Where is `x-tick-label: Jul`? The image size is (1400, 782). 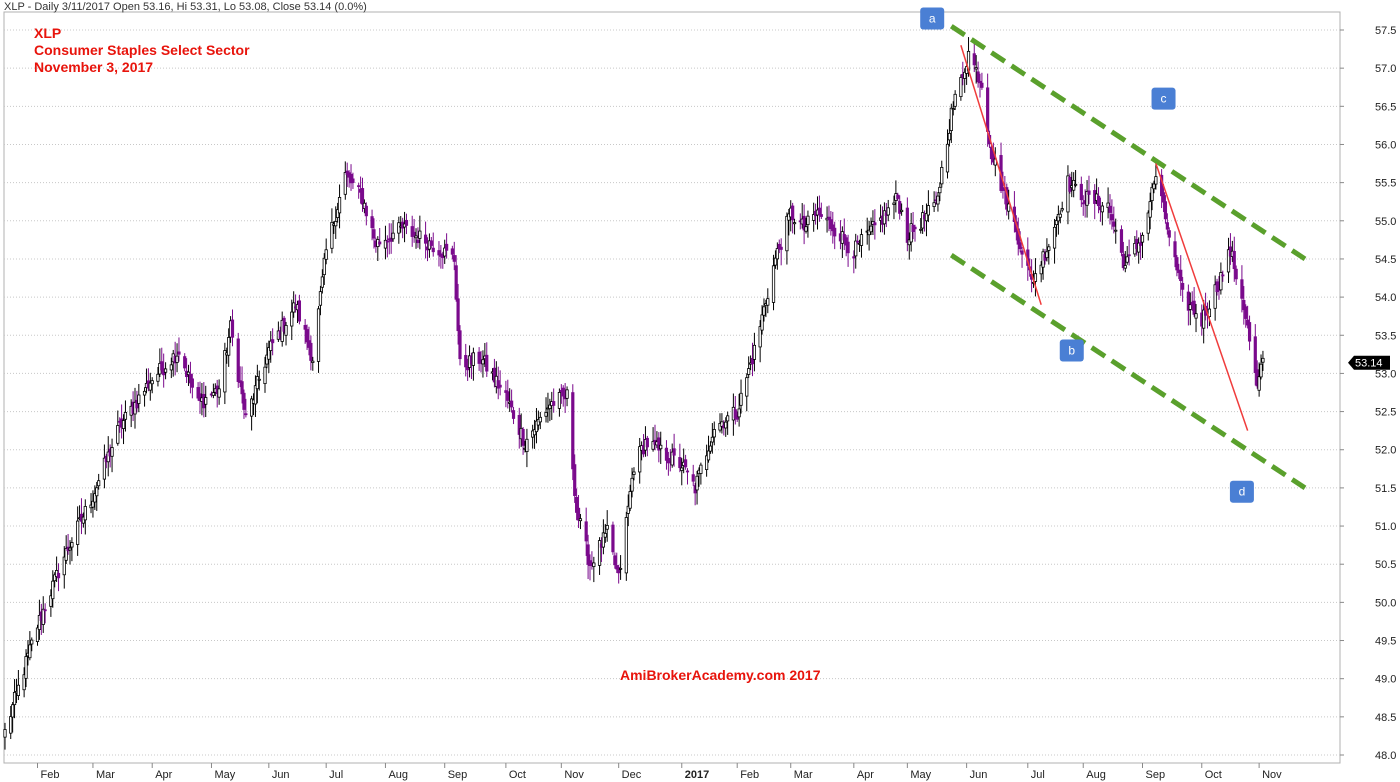
x-tick-label: Jul is located at coordinates (1038, 775).